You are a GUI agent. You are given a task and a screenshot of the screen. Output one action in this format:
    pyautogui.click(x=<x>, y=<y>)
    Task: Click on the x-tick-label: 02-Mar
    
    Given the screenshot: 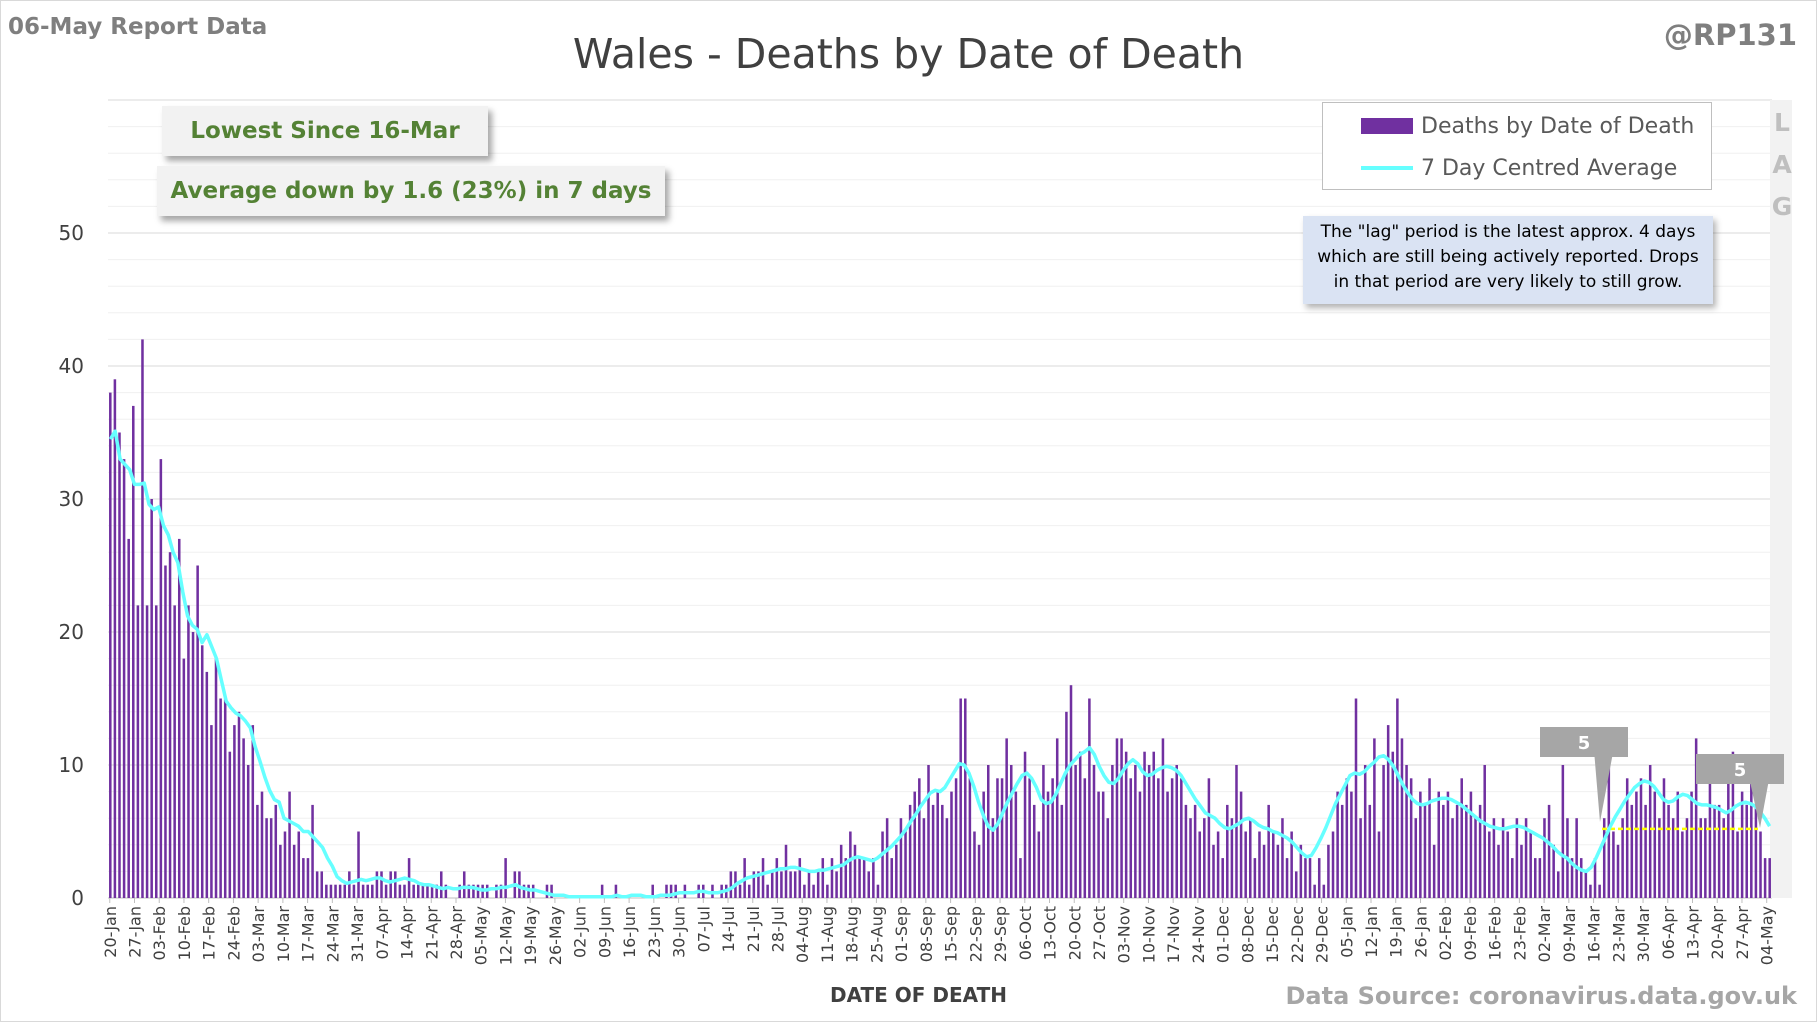 What is the action you would take?
    pyautogui.click(x=1544, y=934)
    